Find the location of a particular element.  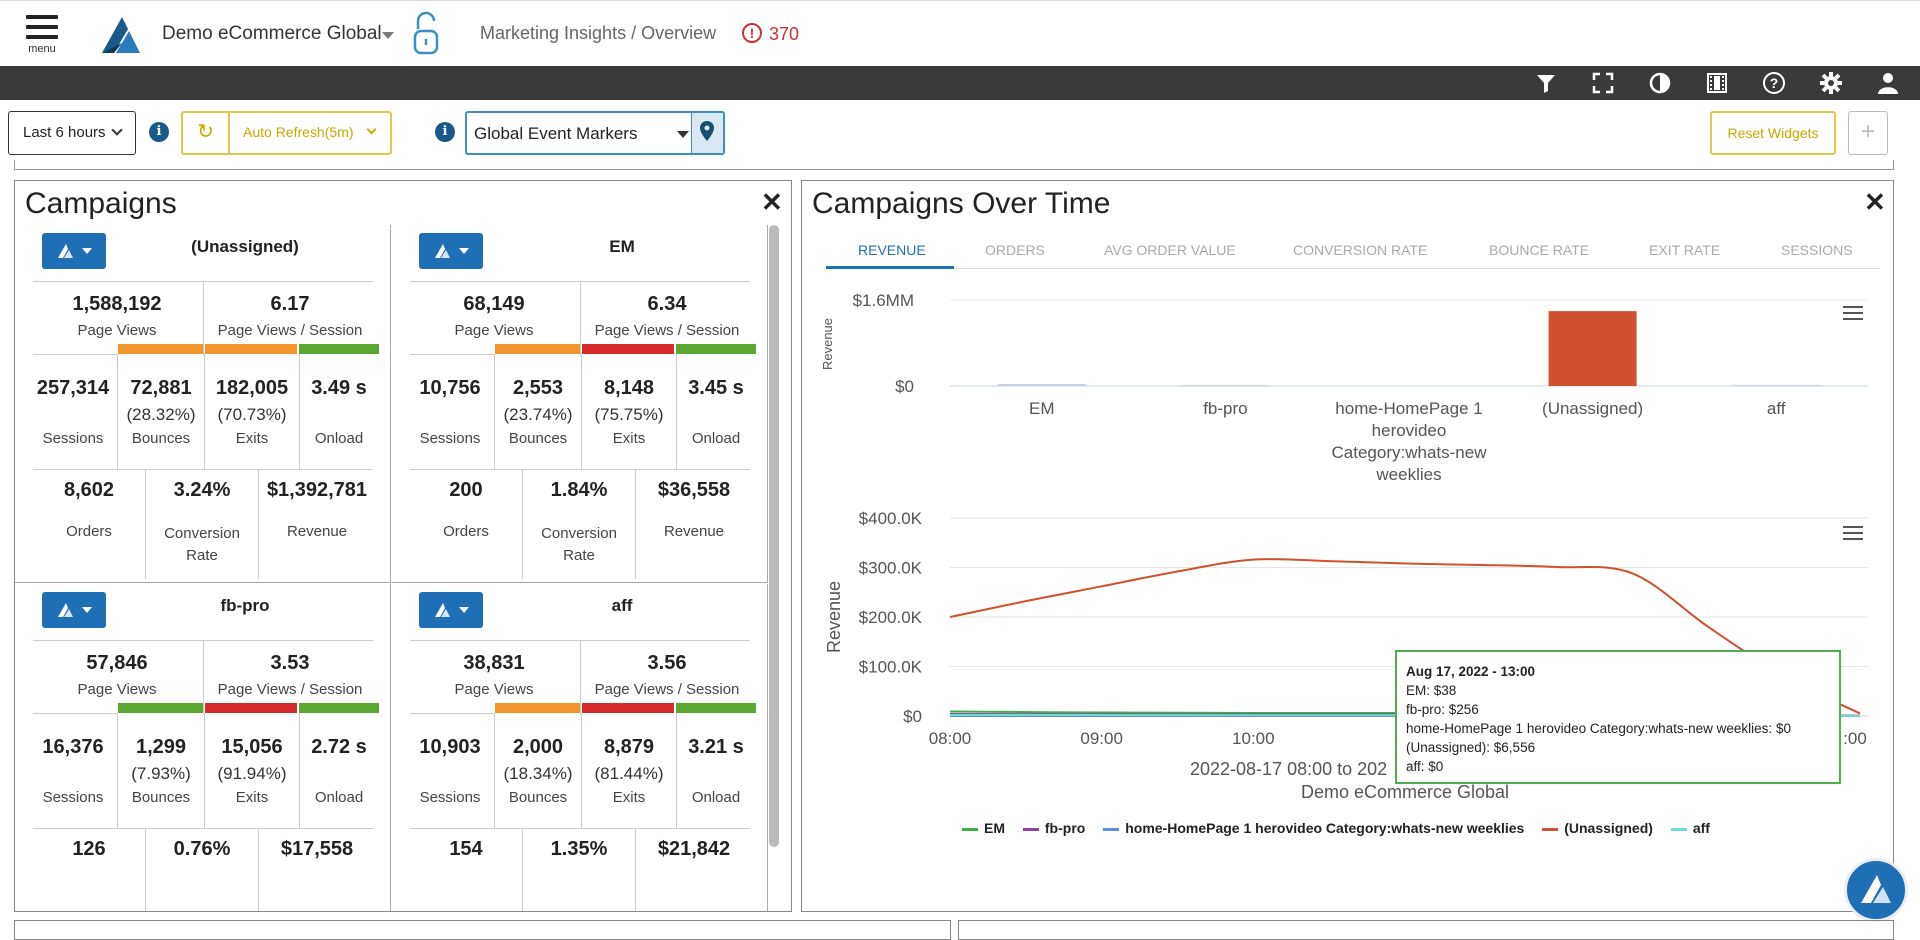

settings-icon is located at coordinates (1831, 83).